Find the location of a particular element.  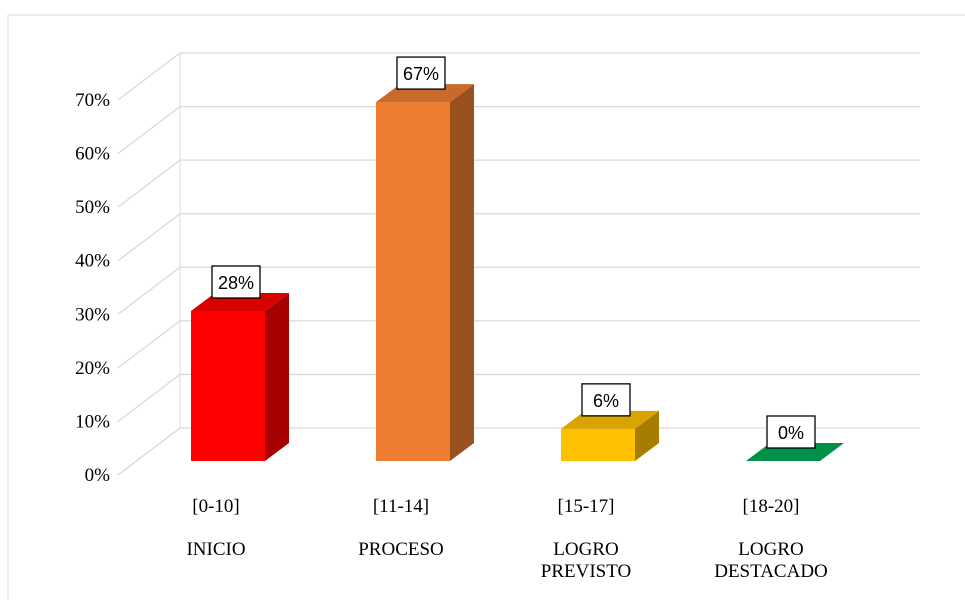

x-tick-label: [18-20] is located at coordinates (771, 506).